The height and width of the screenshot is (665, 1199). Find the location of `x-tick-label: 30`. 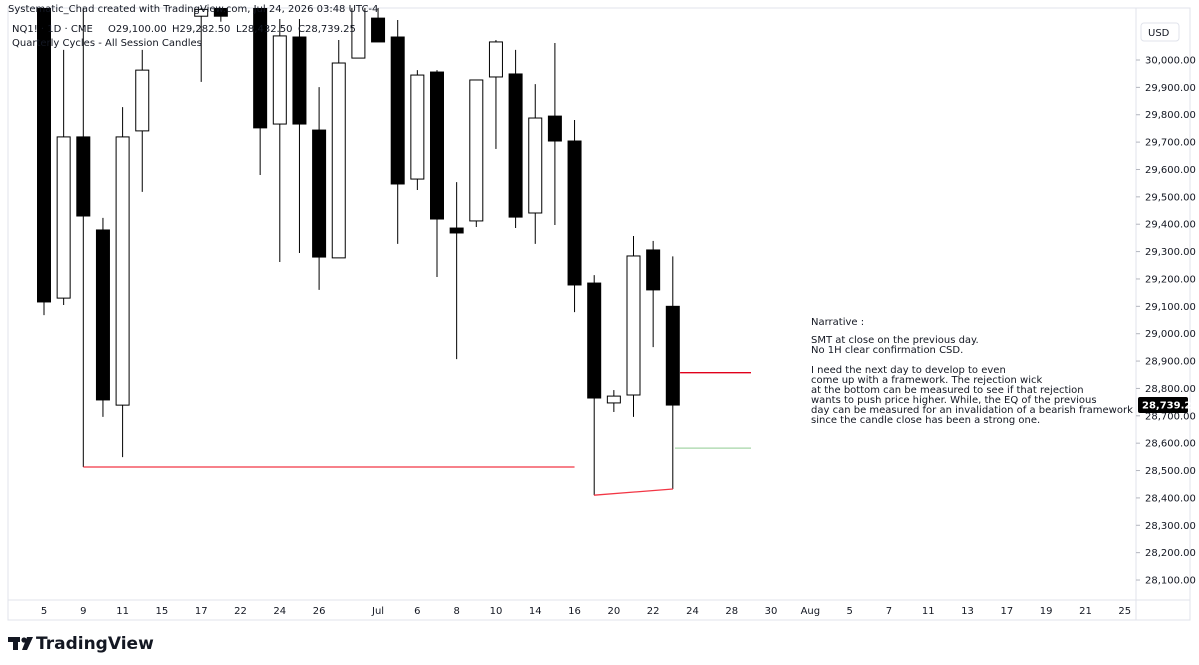

x-tick-label: 30 is located at coordinates (771, 611).